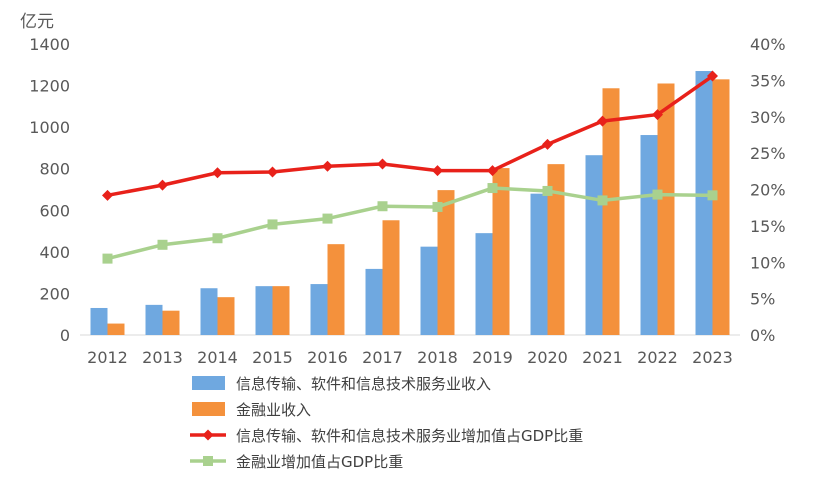  I want to click on left-tick-label: 1000, so click(49, 127).